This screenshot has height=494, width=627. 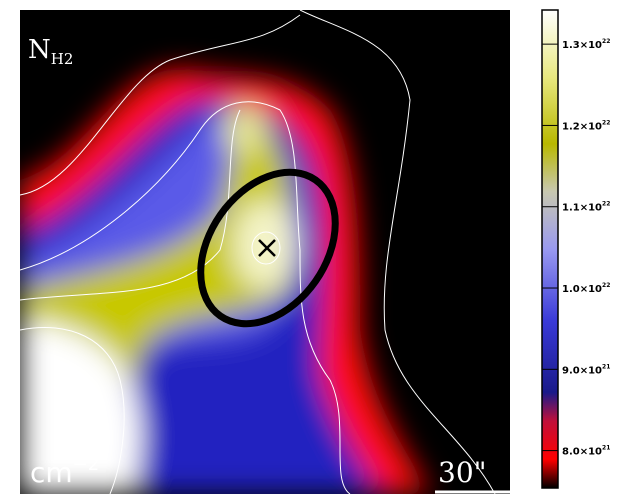 I want to click on tick-label: 1.1×1022, so click(x=586, y=207).